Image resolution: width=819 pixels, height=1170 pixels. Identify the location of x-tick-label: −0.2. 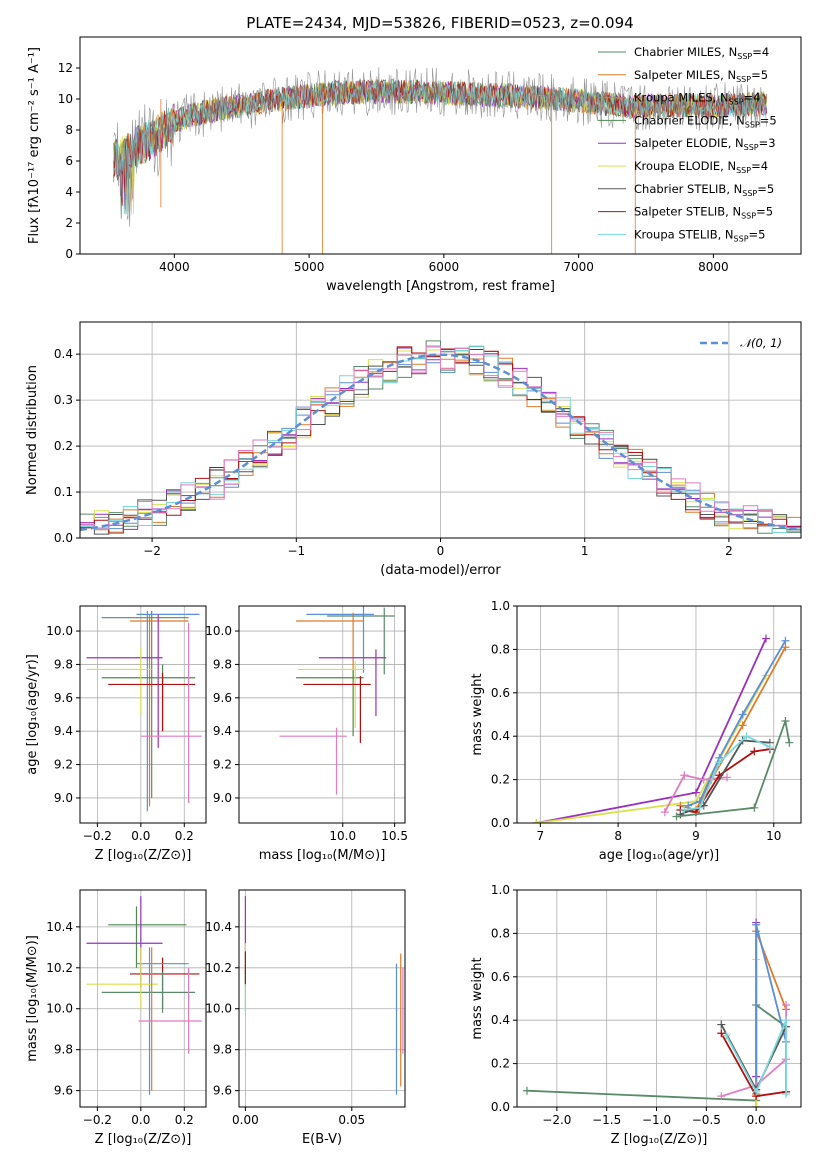
(97, 1120).